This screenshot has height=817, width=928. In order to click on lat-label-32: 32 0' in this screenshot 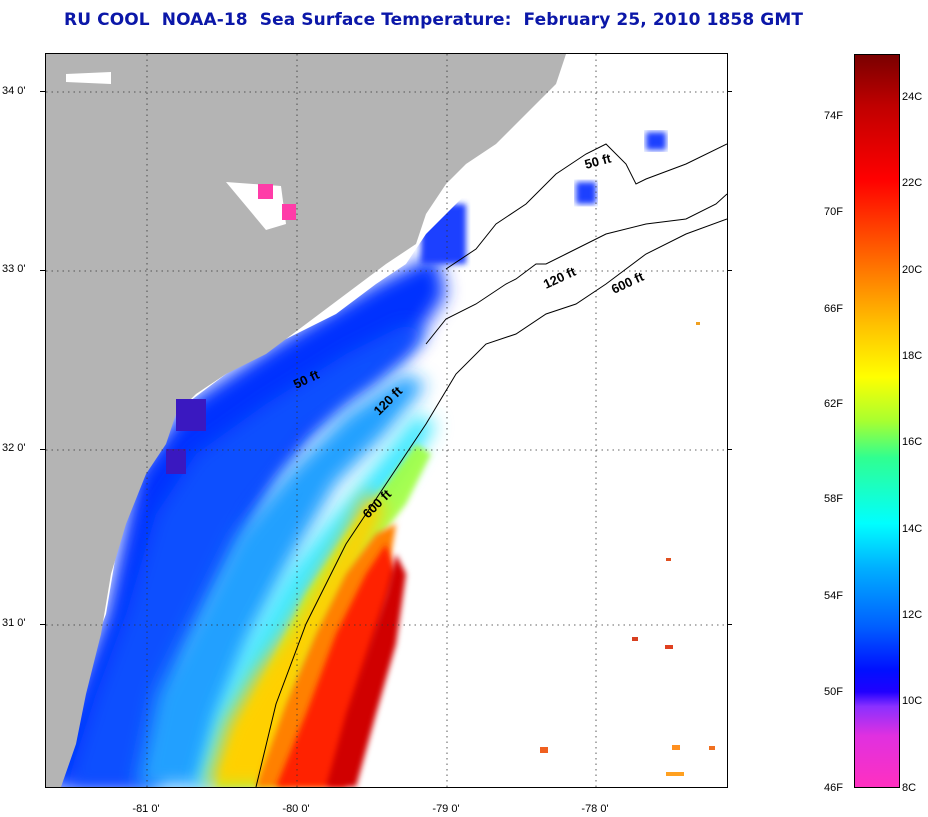, I will do `click(14, 448)`.